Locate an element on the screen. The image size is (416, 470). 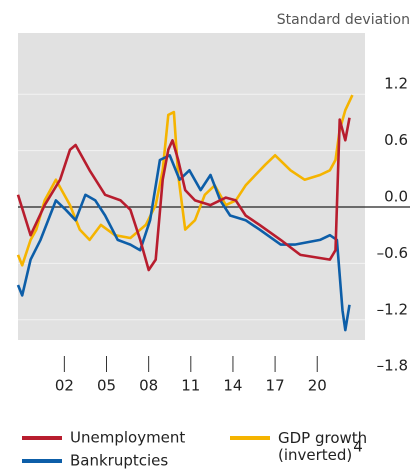
legend-label-line: (inverted) is located at coordinates (315, 455).